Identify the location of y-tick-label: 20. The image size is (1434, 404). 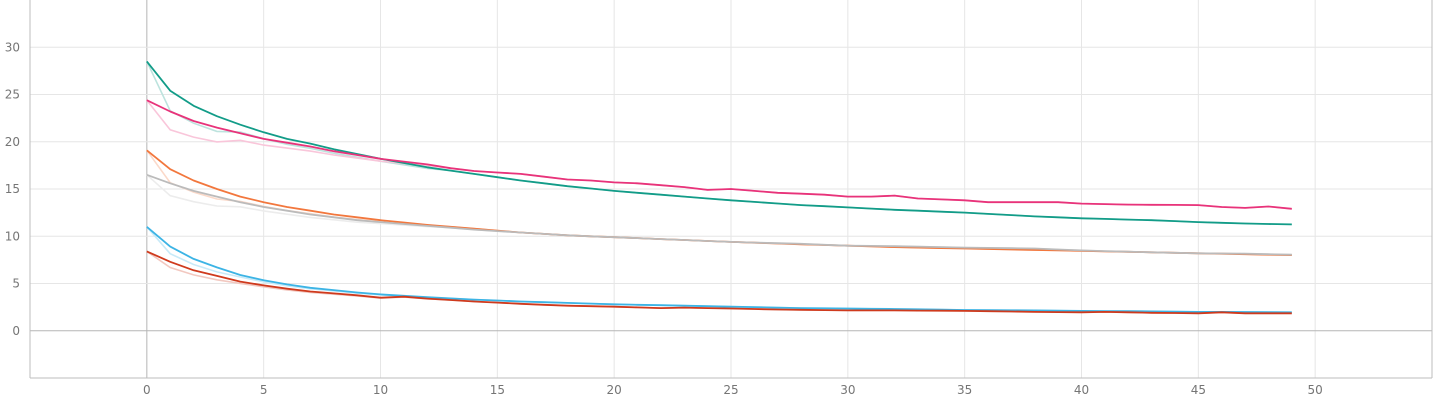
(12, 142).